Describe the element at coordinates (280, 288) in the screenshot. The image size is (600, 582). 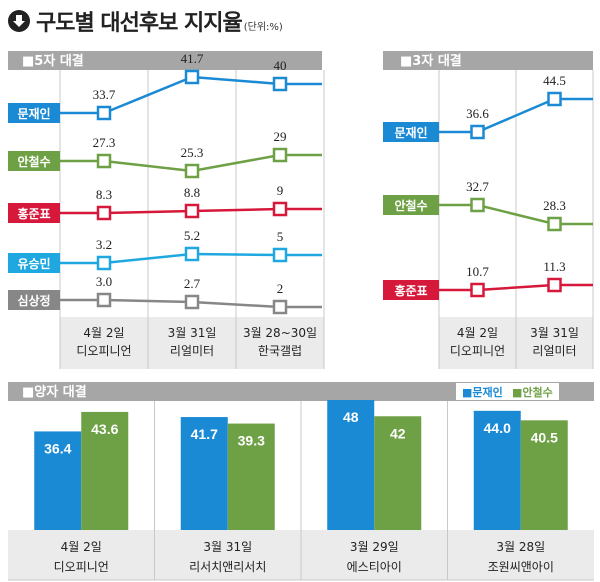
I see `data-label: 2` at that location.